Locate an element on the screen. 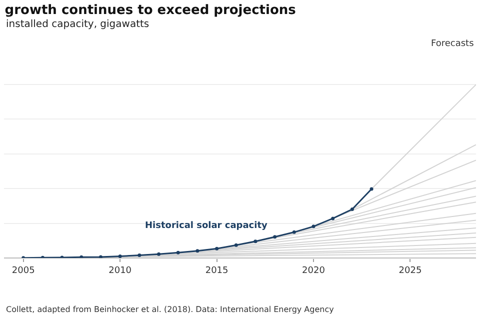 This screenshot has width=480, height=320. text: Collett, adapted from Beinhocker et al. (2018). Data: International Energy Agency is located at coordinates (170, 309).